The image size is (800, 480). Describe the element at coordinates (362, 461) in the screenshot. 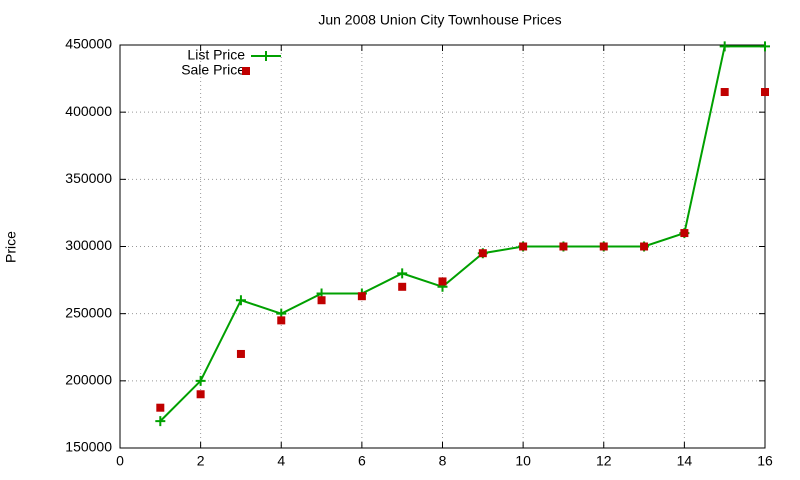

I see `x-tick-label: 6` at that location.